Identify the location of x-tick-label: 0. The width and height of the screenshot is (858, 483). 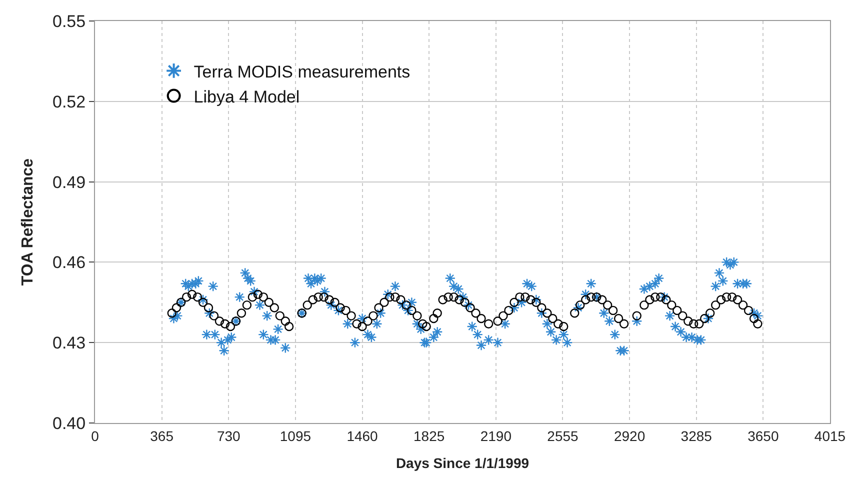
(95, 436).